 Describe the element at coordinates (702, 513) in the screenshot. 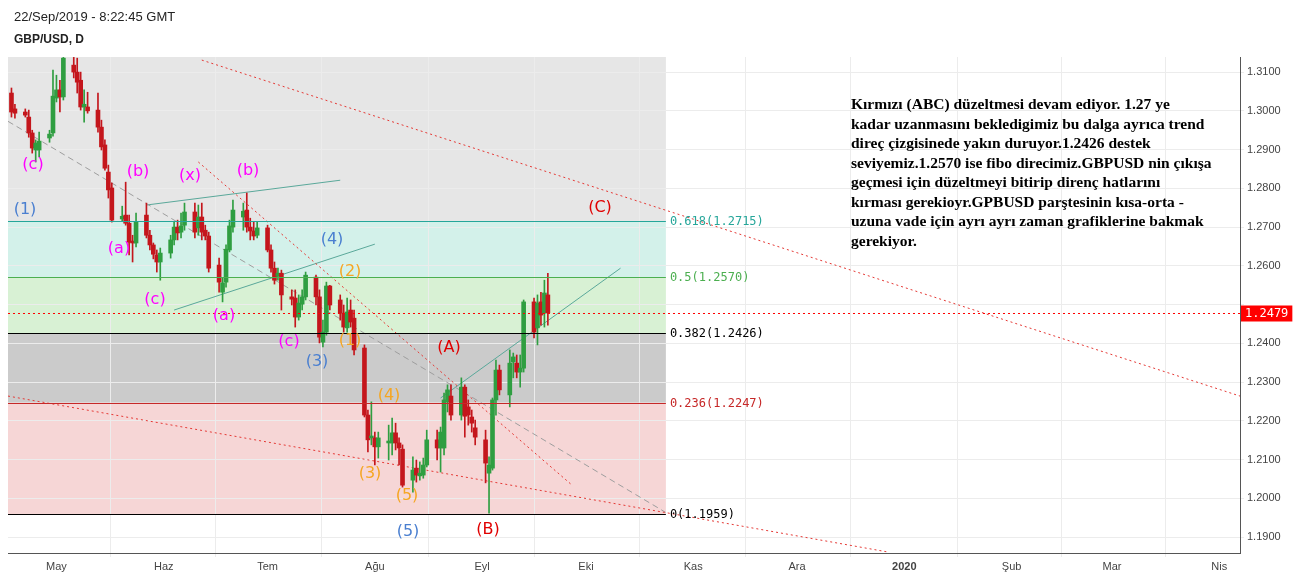

I see `ref-line-label: 0(1.1959)` at that location.